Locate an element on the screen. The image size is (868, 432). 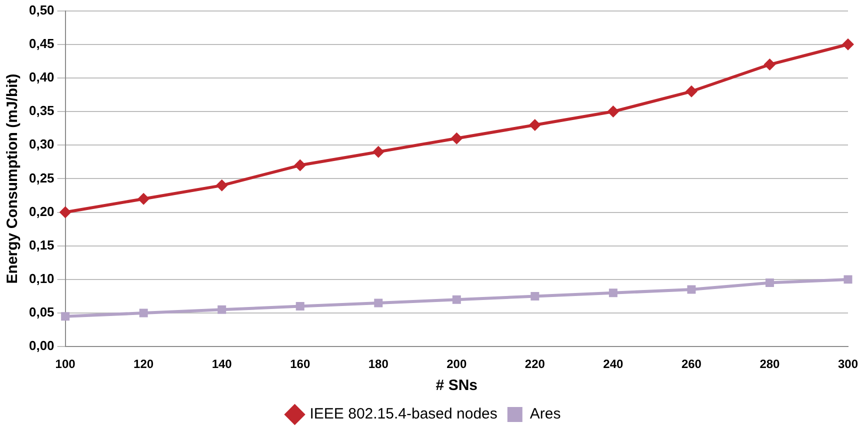
y-tick-label: 0,45 is located at coordinates (41, 43).